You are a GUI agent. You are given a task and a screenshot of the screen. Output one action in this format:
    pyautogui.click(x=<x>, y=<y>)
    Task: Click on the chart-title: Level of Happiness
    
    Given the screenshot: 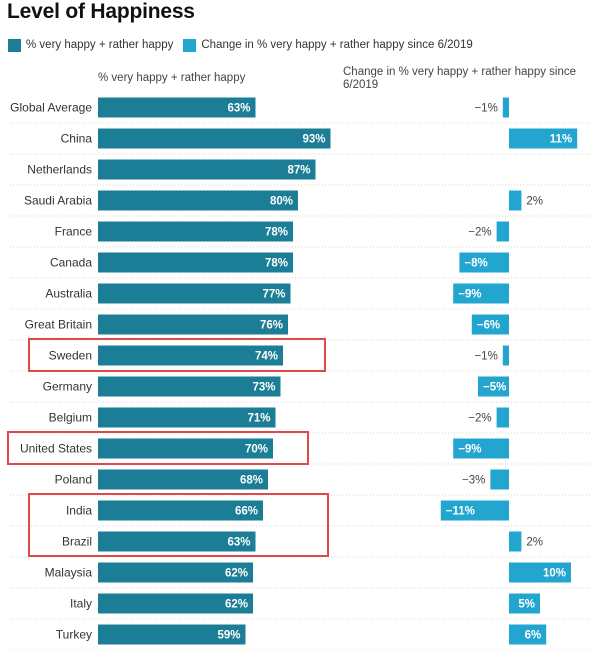 What is the action you would take?
    pyautogui.click(x=101, y=11)
    